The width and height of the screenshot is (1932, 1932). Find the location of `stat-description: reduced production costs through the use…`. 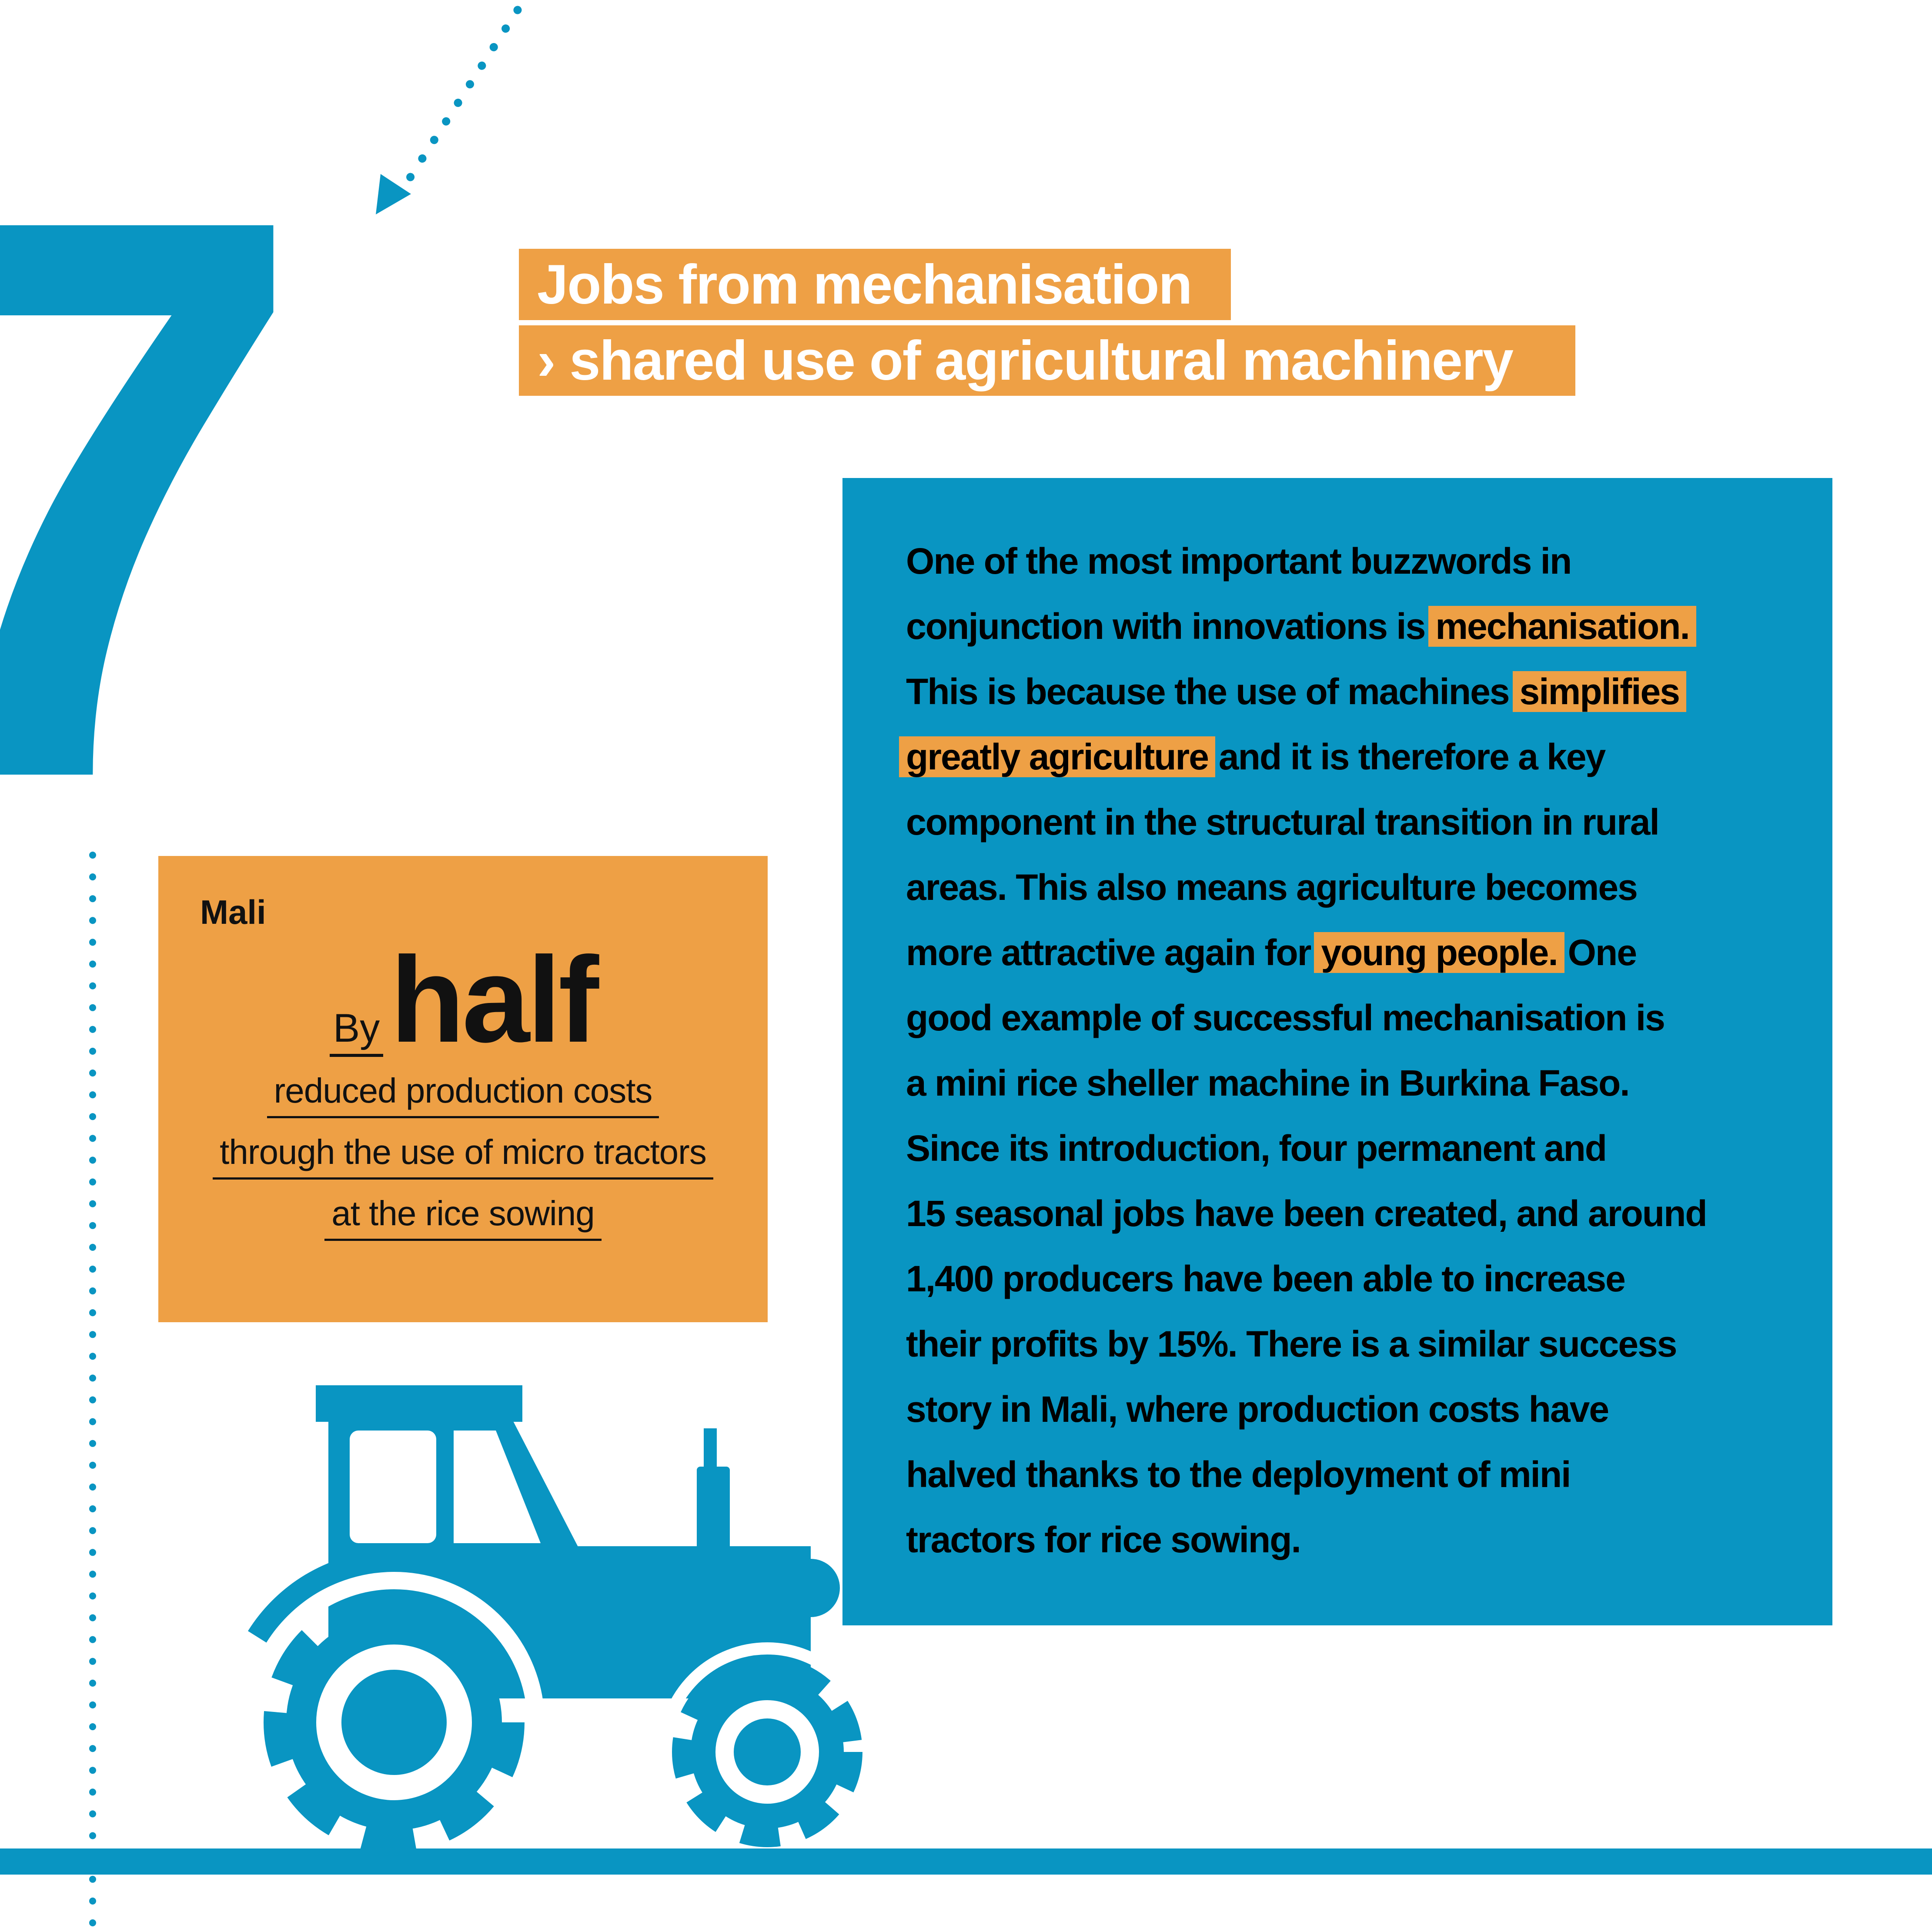

stat-description: reduced production costs through the use… is located at coordinates (463, 1156).